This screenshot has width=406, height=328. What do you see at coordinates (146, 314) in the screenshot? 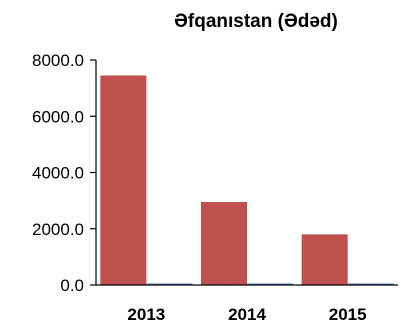
I see `x-tick-label: 2013` at bounding box center [146, 314].